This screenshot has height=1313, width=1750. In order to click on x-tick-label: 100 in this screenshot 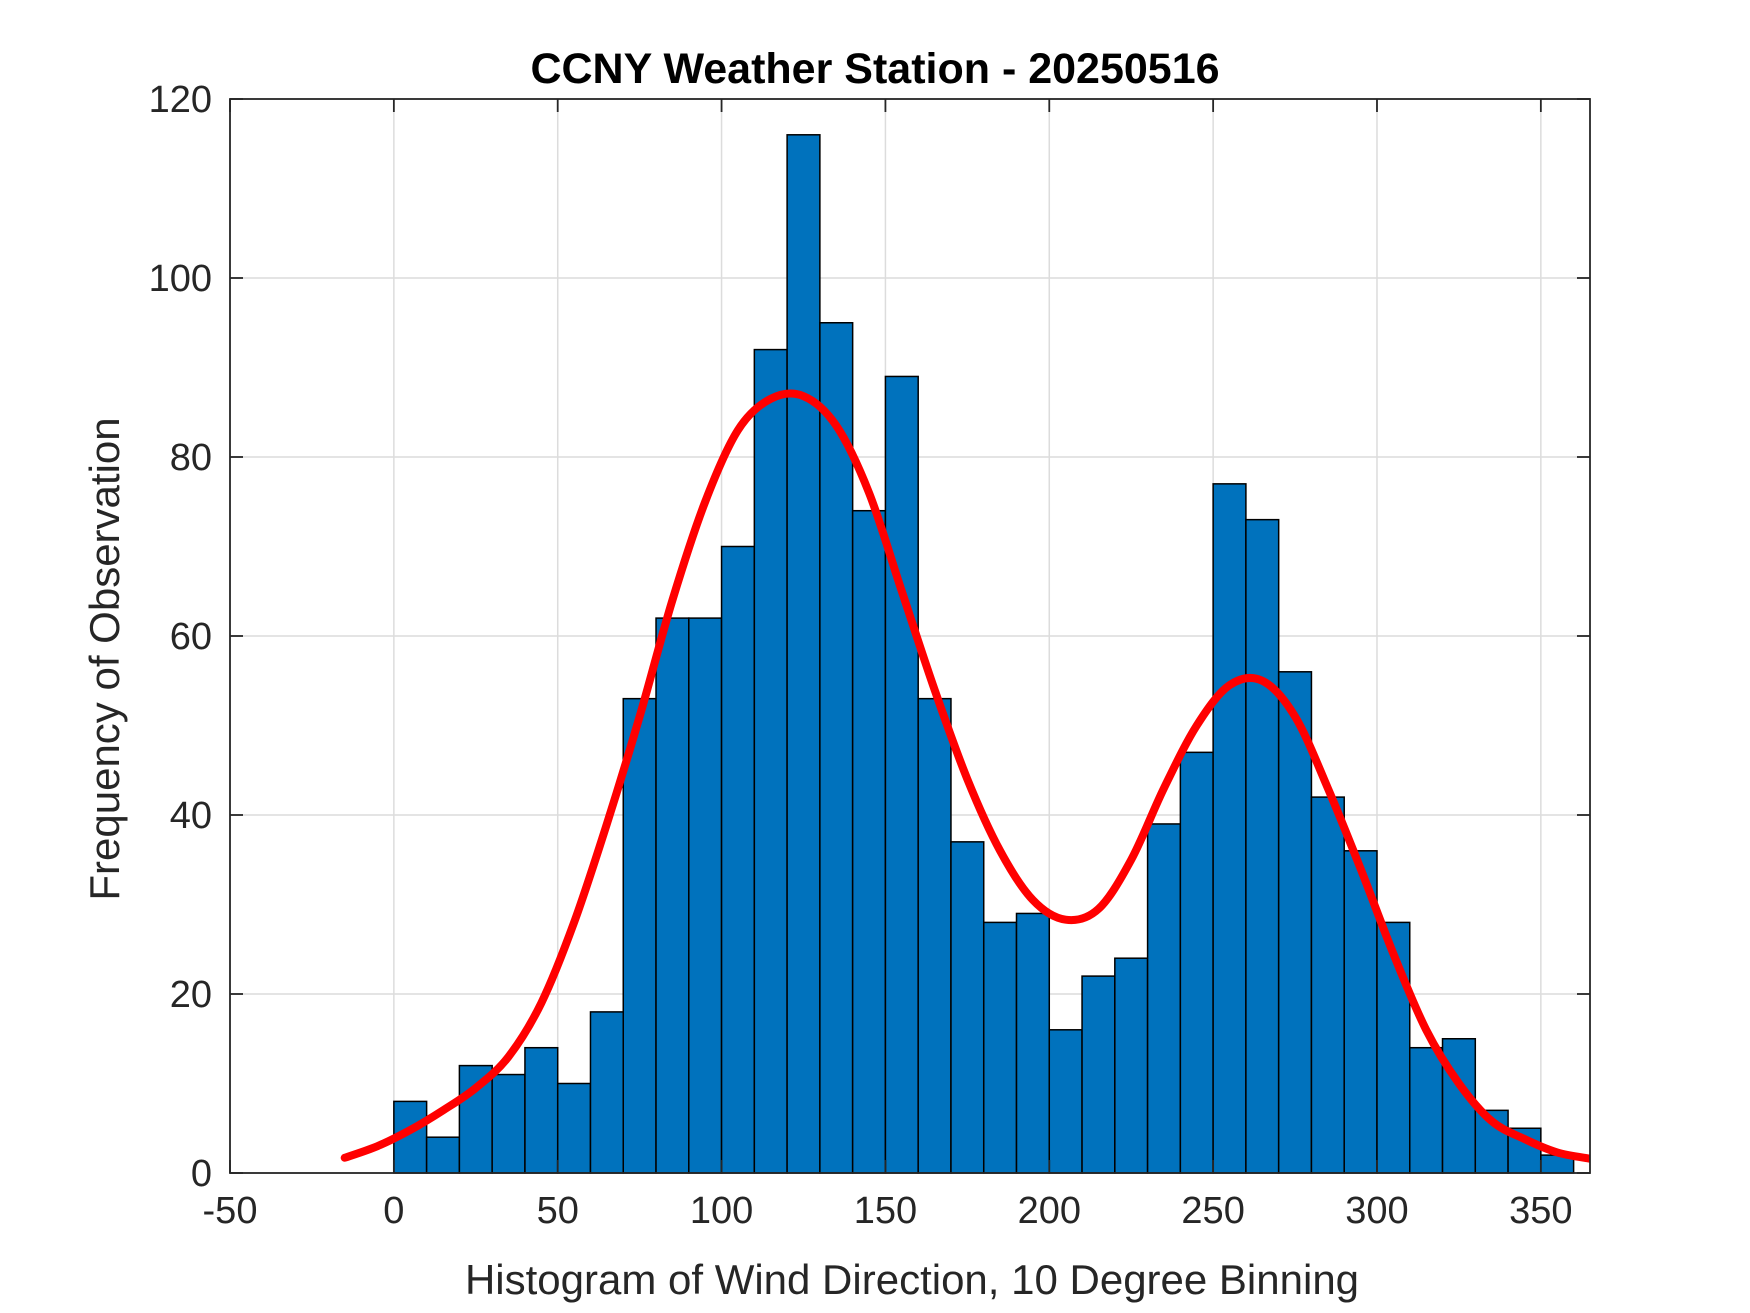, I will do `click(721, 1211)`.